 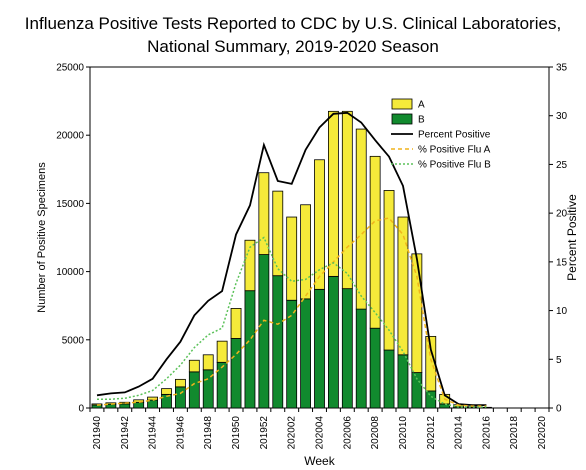 I want to click on x-tick-label: 201942, so click(x=125, y=433).